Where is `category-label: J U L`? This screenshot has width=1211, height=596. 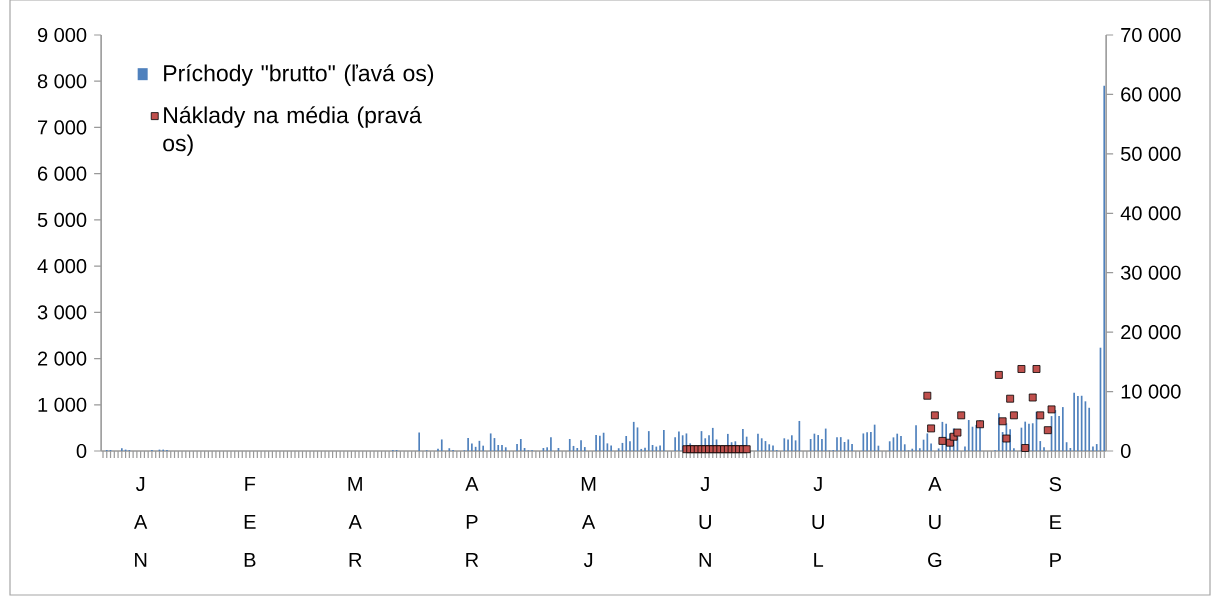 category-label: J U L is located at coordinates (818, 522).